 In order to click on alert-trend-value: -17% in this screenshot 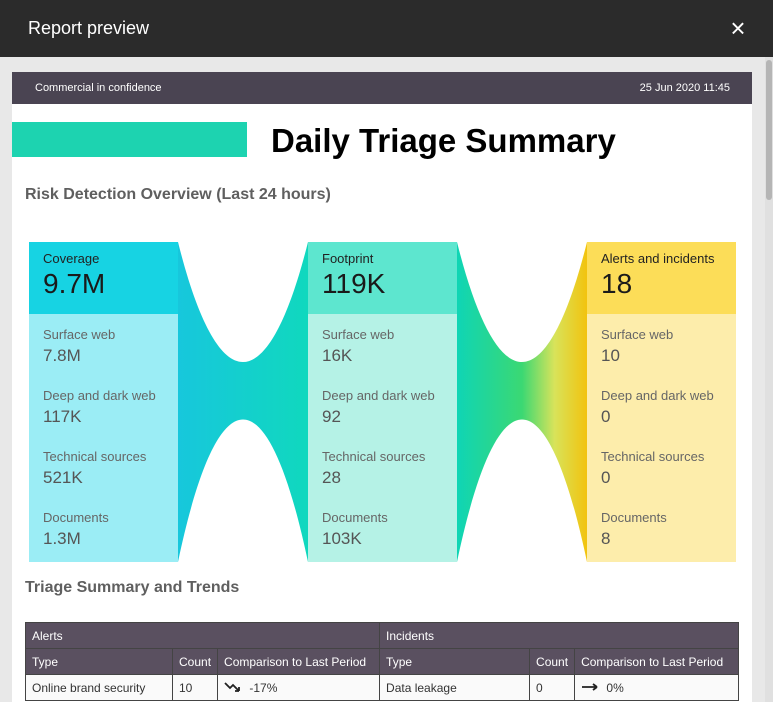, I will do `click(263, 687)`.